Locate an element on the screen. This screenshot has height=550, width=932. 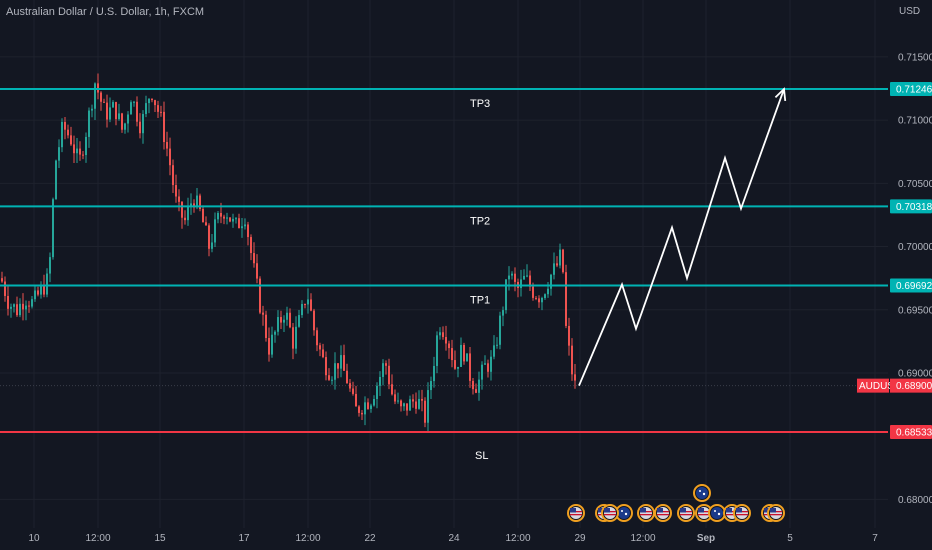
level-price-tag-text: 0.71246 is located at coordinates (914, 90).